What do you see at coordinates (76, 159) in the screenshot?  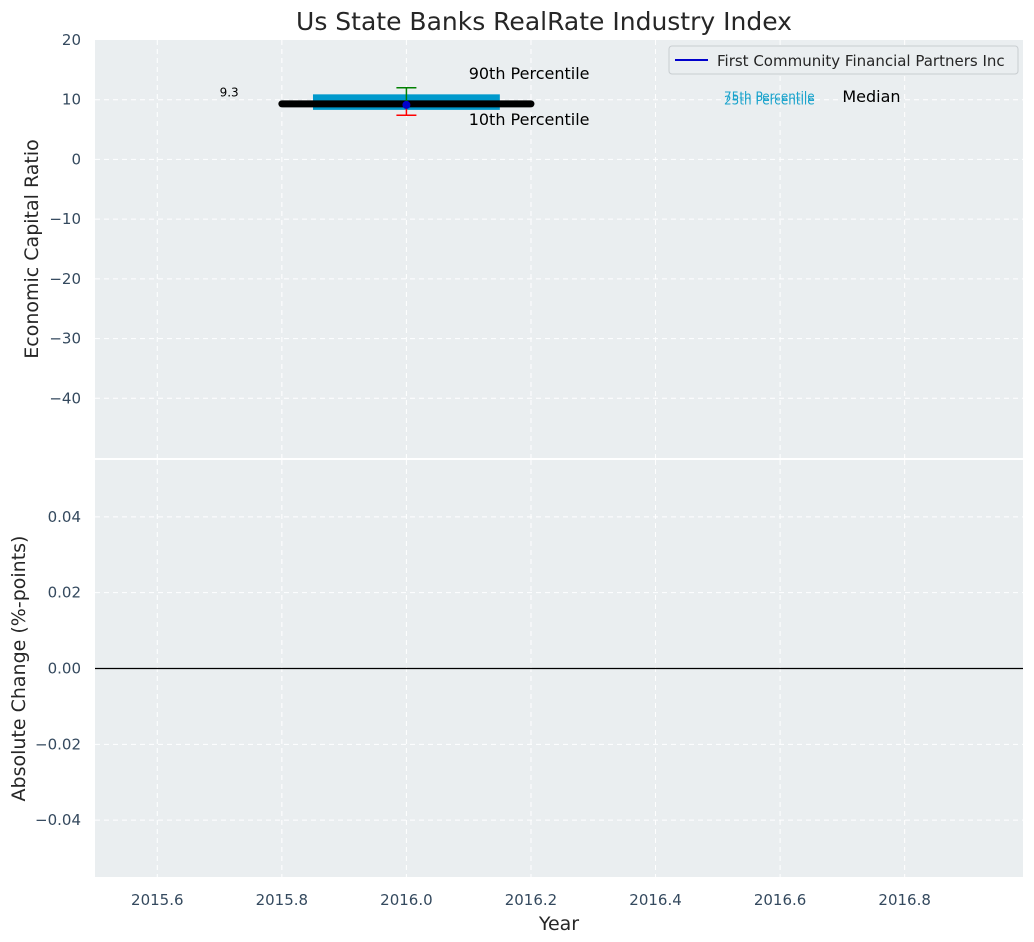 I see `y-tick-label: 0` at bounding box center [76, 159].